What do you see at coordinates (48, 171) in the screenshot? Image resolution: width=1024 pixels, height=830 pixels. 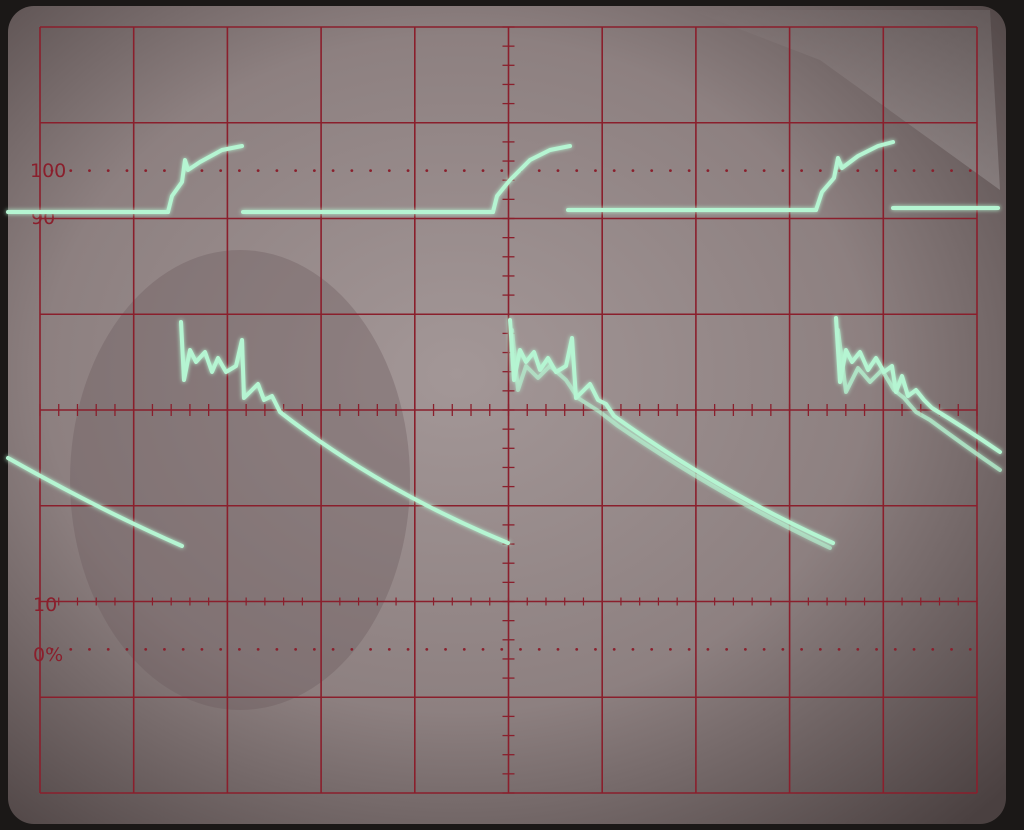 I see `label-100: 100` at bounding box center [48, 171].